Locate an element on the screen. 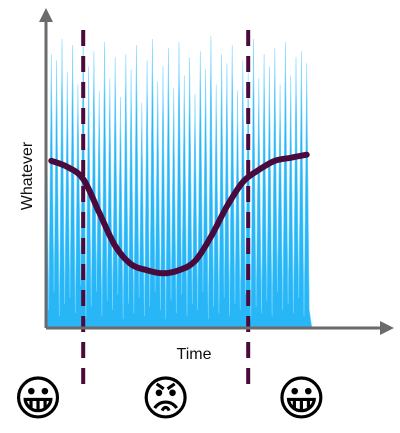 This screenshot has height=433, width=400. x-axis-arrowhead is located at coordinates (387, 328).